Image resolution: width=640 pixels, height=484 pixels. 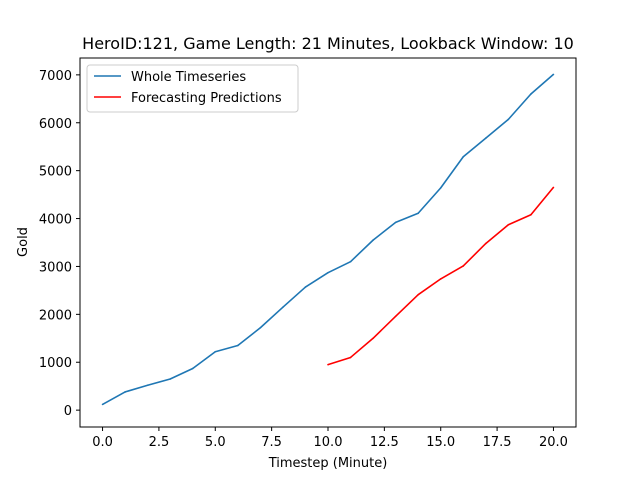 What do you see at coordinates (188, 77) in the screenshot?
I see `legend-label-0: Whole Timeseries` at bounding box center [188, 77].